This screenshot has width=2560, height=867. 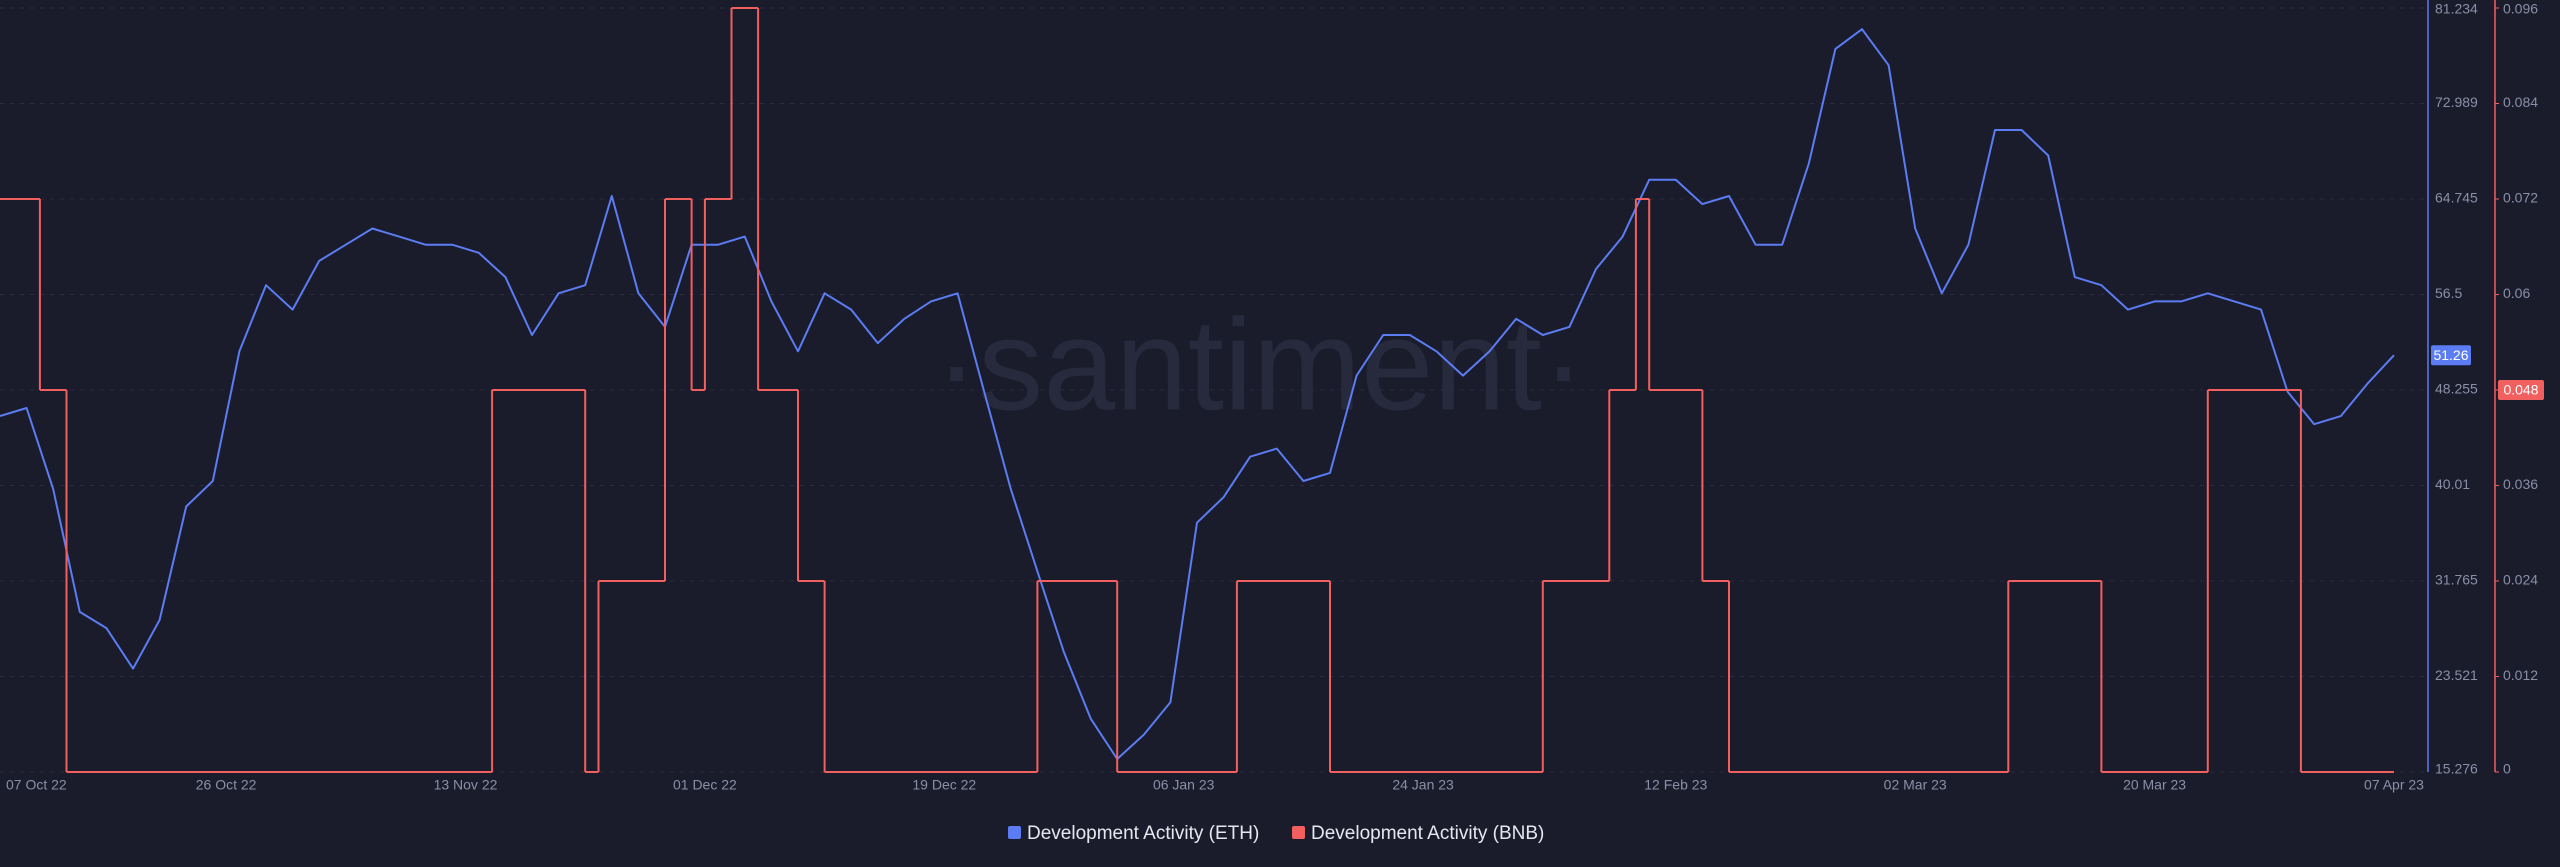 What do you see at coordinates (705, 785) in the screenshot?
I see `x-tick-label: 01 Dec 22` at bounding box center [705, 785].